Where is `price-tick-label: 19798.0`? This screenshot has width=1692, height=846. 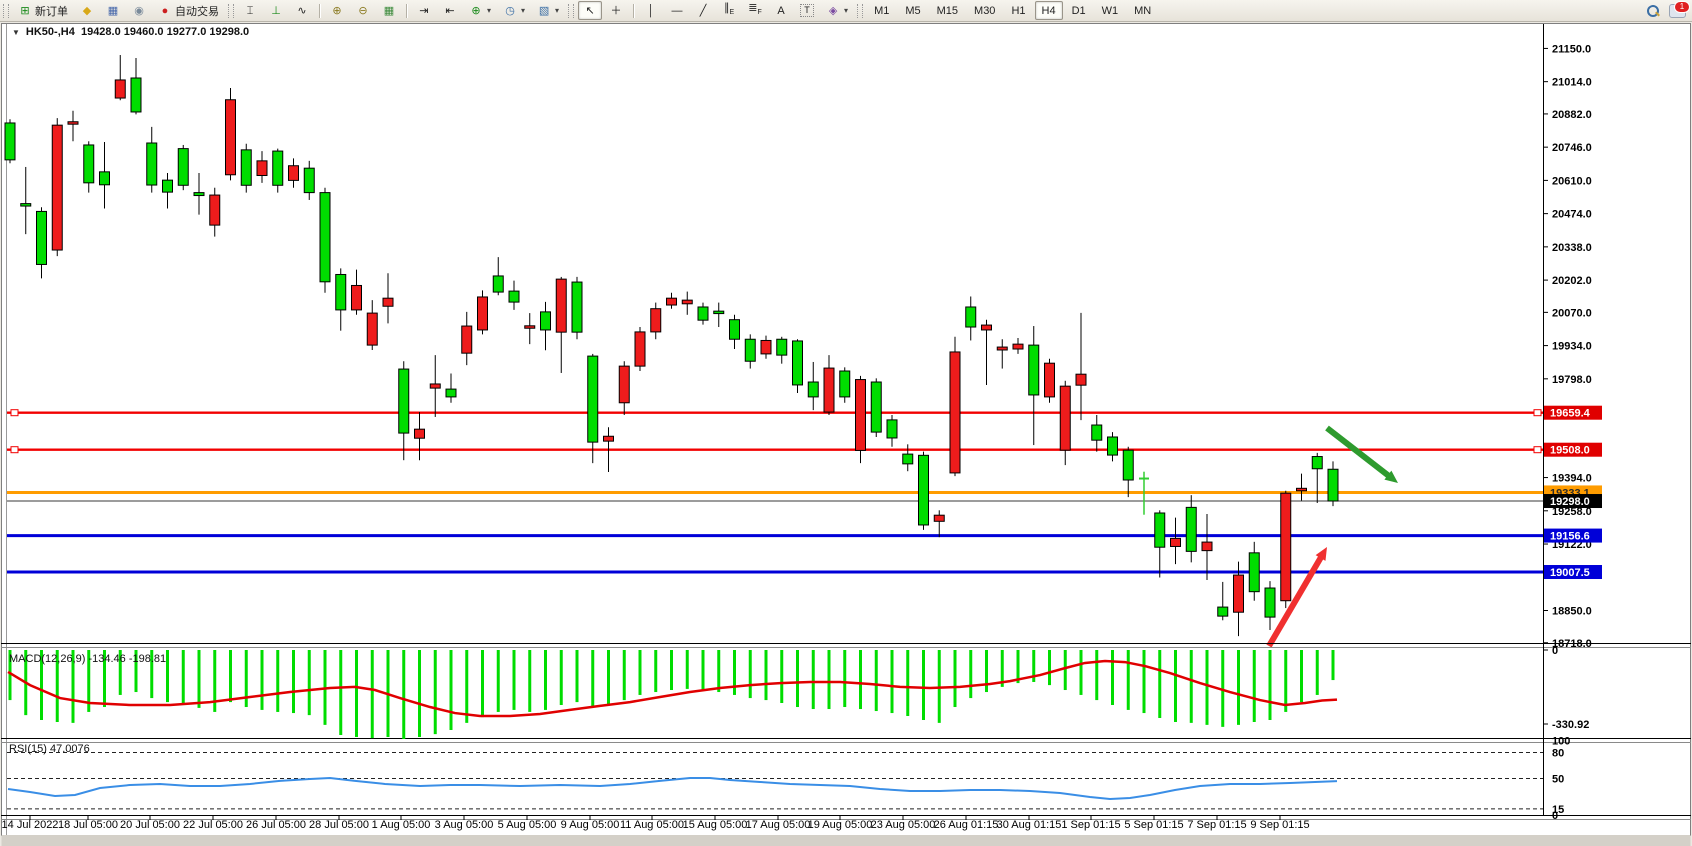
price-tick-label: 19798.0 is located at coordinates (1572, 380).